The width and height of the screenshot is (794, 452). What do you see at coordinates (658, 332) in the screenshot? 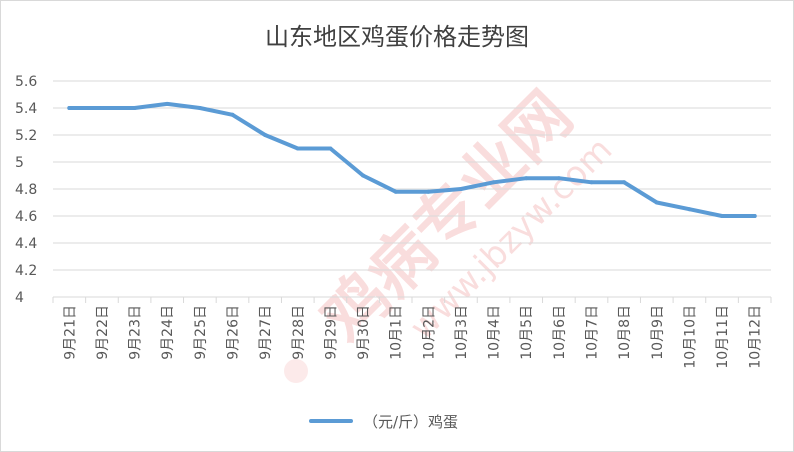
I see `x-tick-label: 10月9日` at bounding box center [658, 332].